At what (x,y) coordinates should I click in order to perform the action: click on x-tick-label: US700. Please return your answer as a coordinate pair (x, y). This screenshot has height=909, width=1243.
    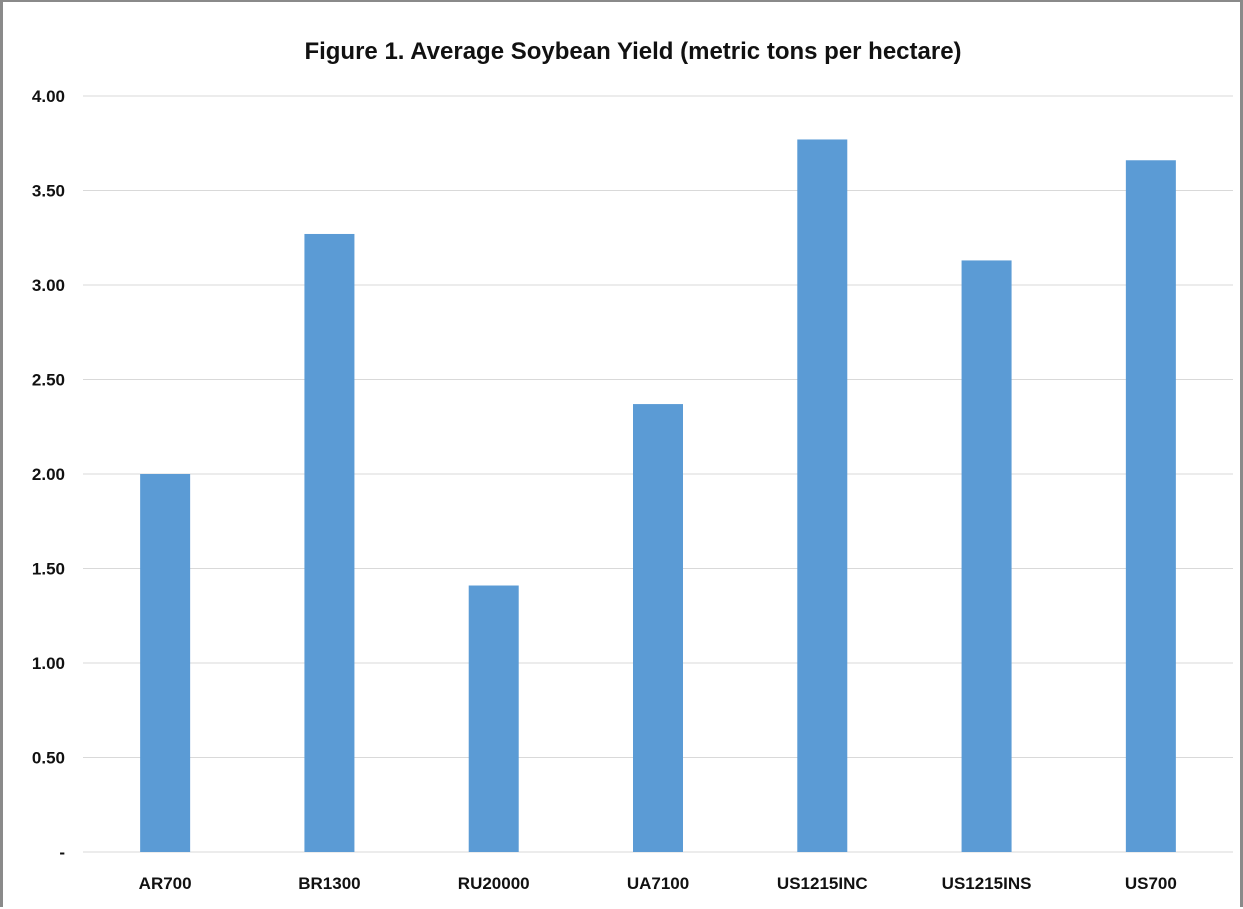
    Looking at the image, I should click on (1151, 883).